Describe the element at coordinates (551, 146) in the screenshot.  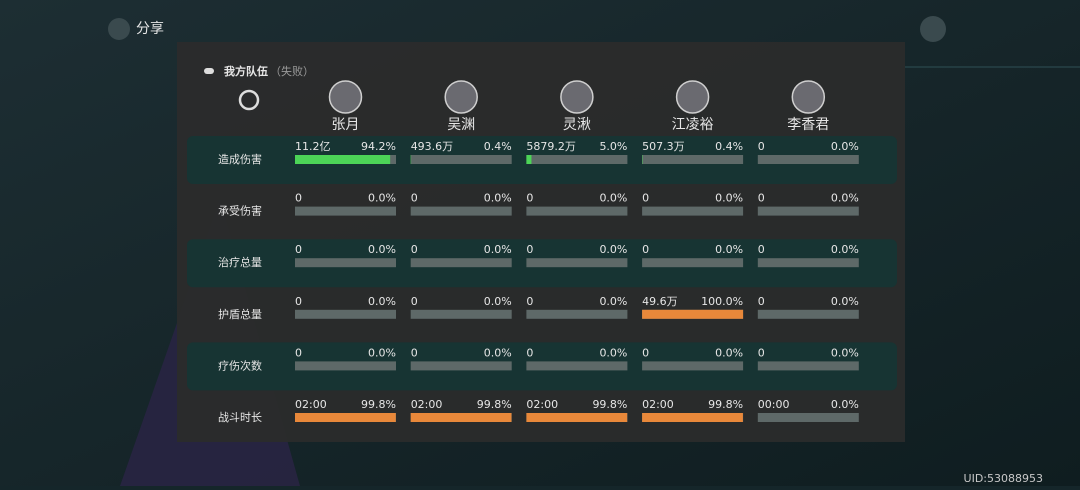
I see `cell-amount: 5879.2万` at that location.